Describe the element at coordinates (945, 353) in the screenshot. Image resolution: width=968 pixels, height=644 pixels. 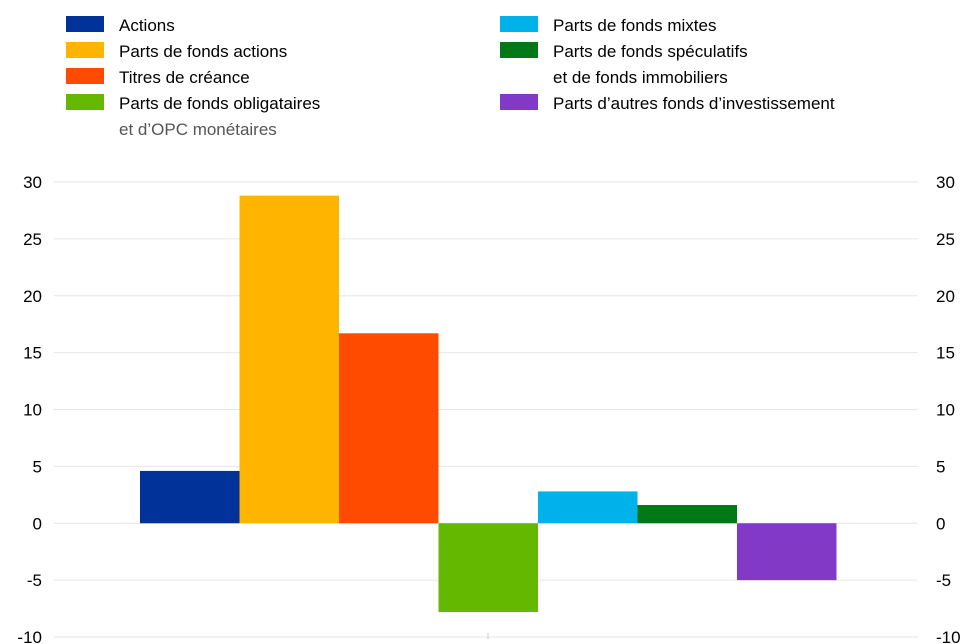
I see `y-tick-label-right: 15` at that location.